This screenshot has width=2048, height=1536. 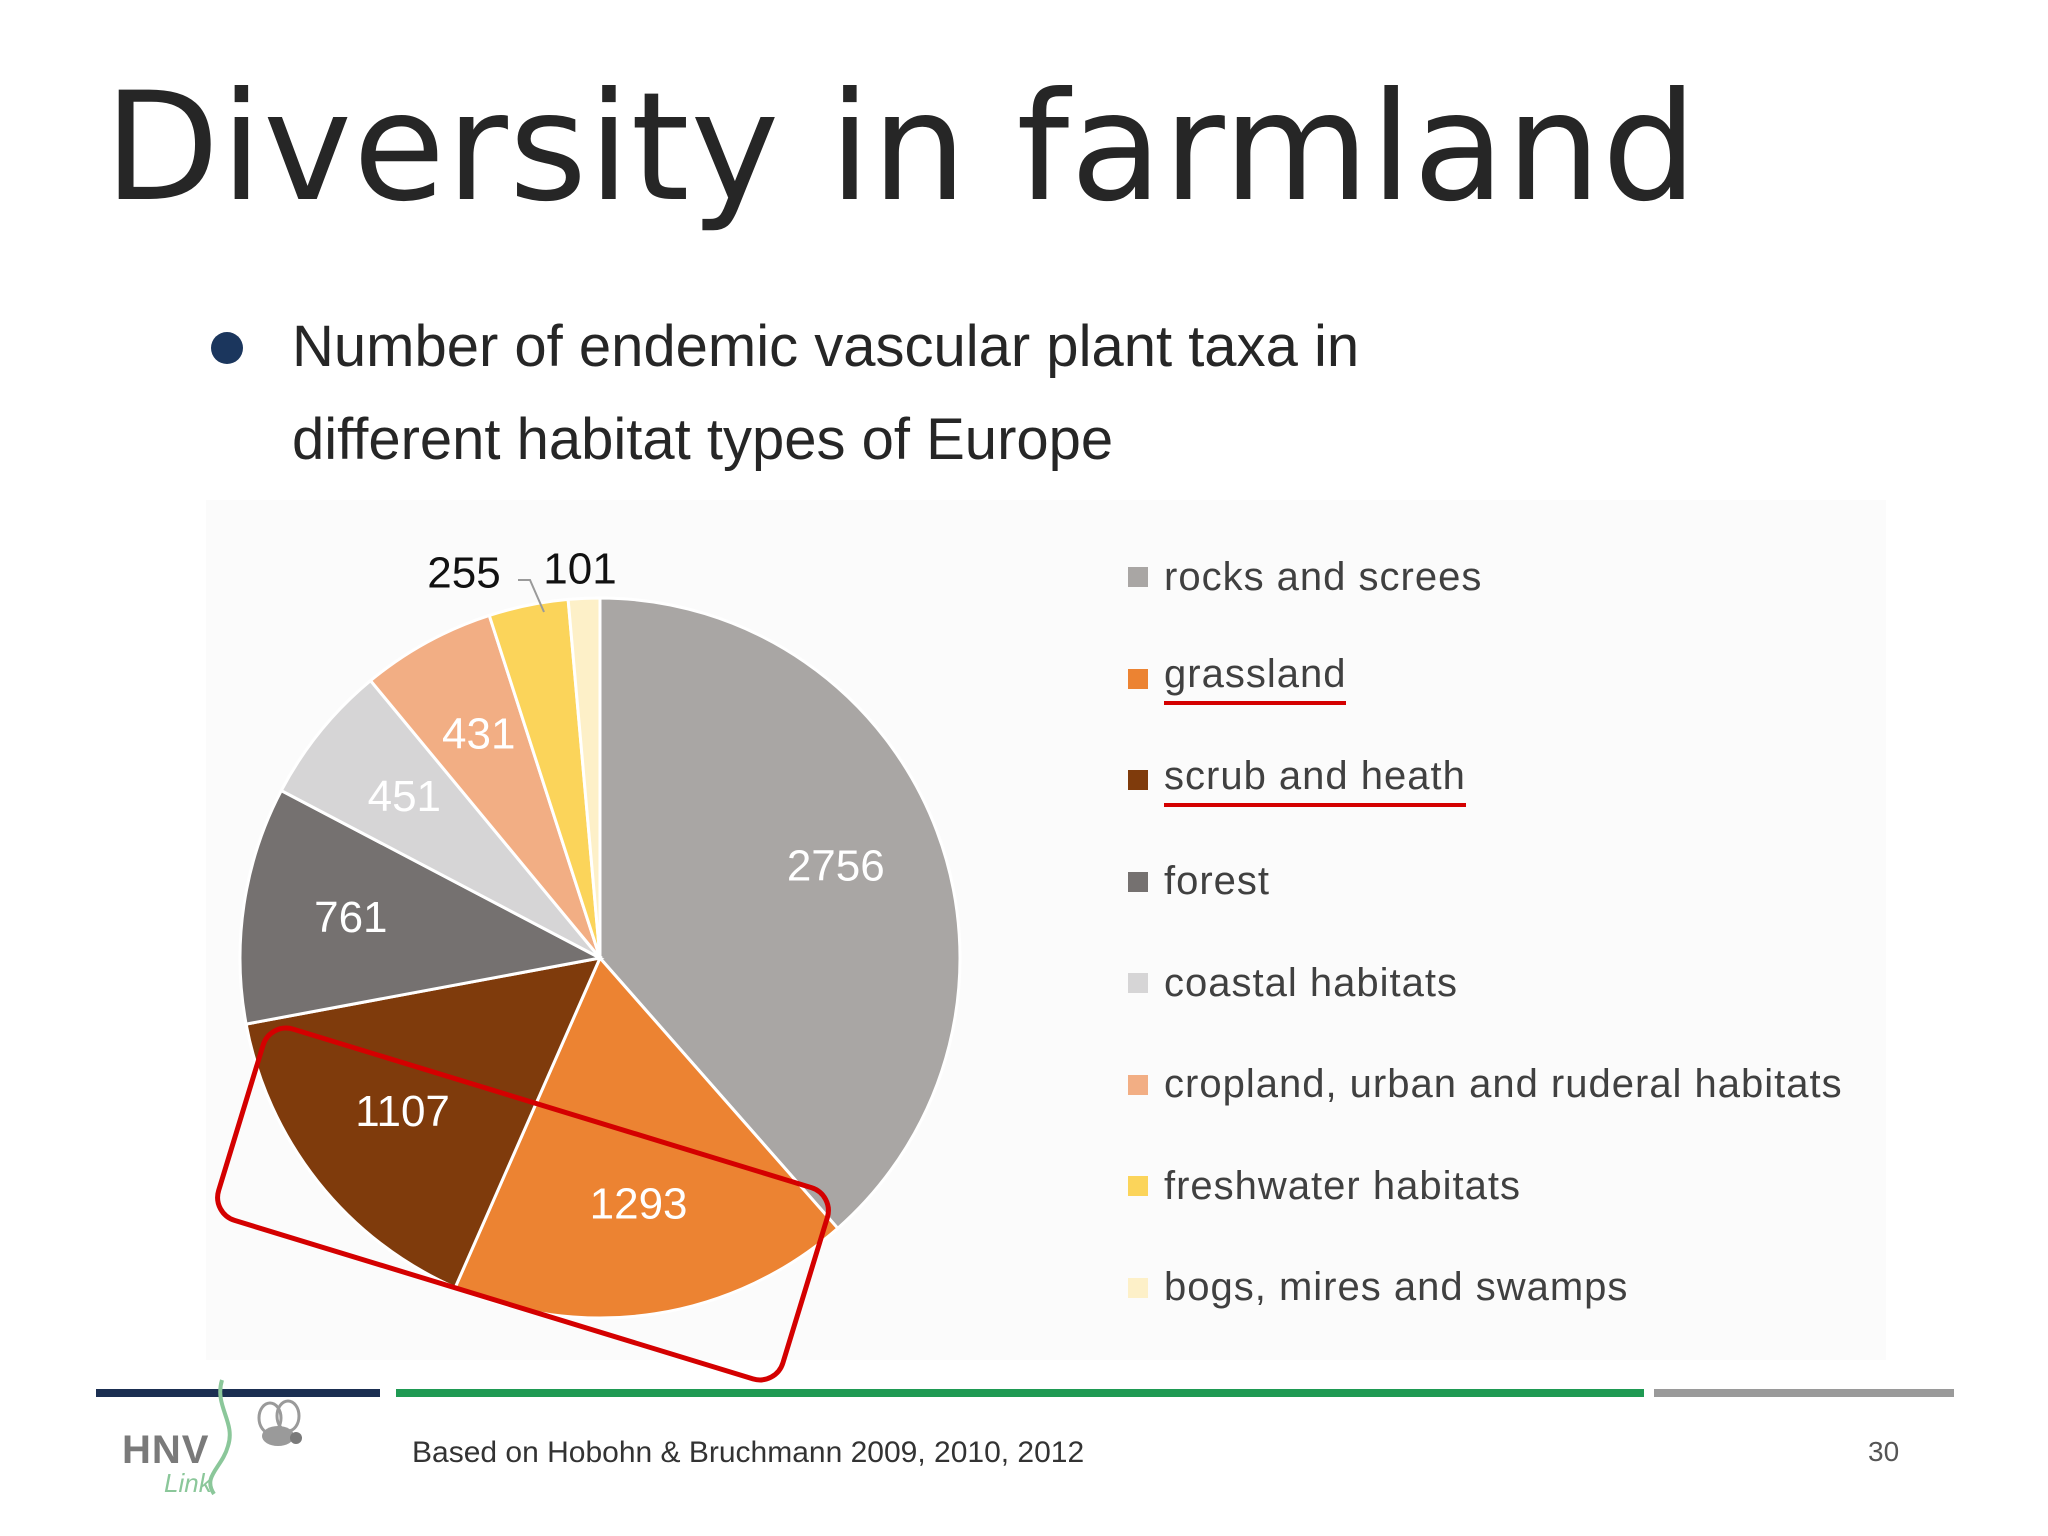 I want to click on legend-item: cropland, urban and ruderal habitats, so click(x=1485, y=1085).